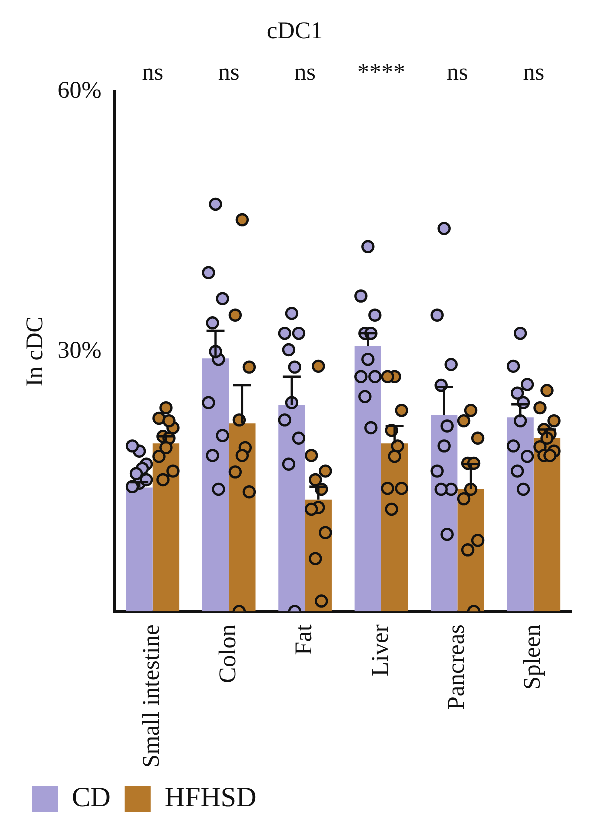  What do you see at coordinates (368, 479) in the screenshot?
I see `bar` at bounding box center [368, 479].